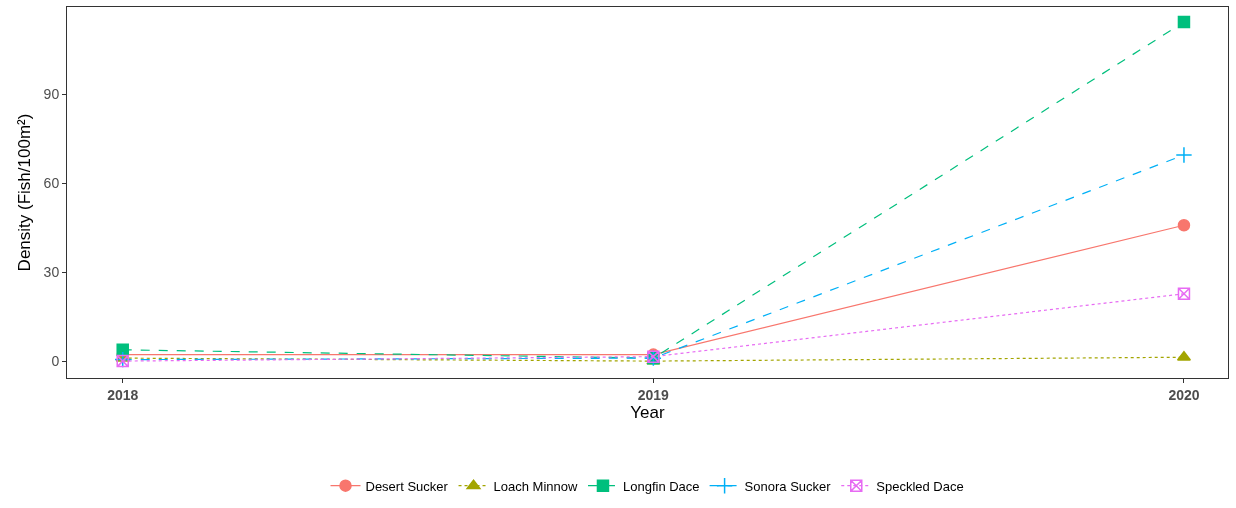 This screenshot has height=508, width=1236. I want to click on legend-label: Speckled Dace, so click(920, 486).